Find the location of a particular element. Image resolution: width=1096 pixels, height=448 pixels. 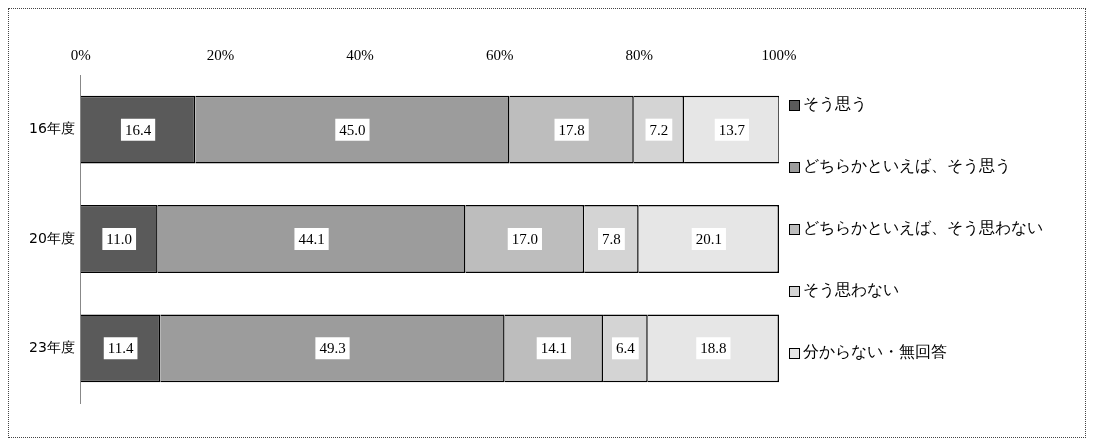

y-tick-label: 16年度 is located at coordinates (51, 128).